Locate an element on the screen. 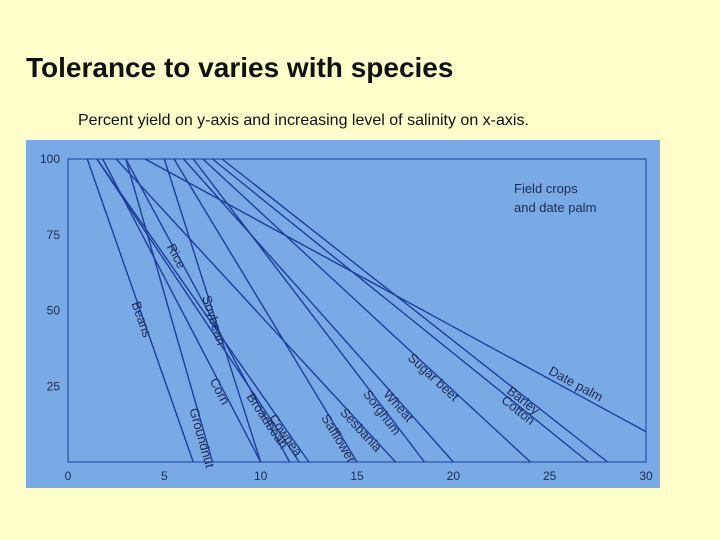 This screenshot has height=540, width=720. y-tick-label: 100 is located at coordinates (50, 159).